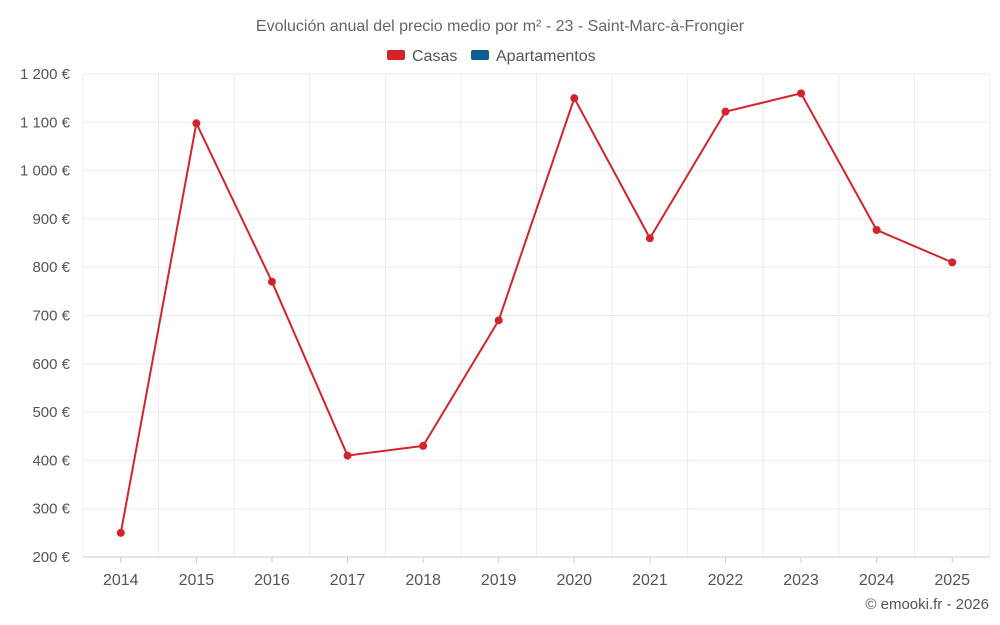 The width and height of the screenshot is (1000, 625). I want to click on y-tick-label: 500 €, so click(51, 412).